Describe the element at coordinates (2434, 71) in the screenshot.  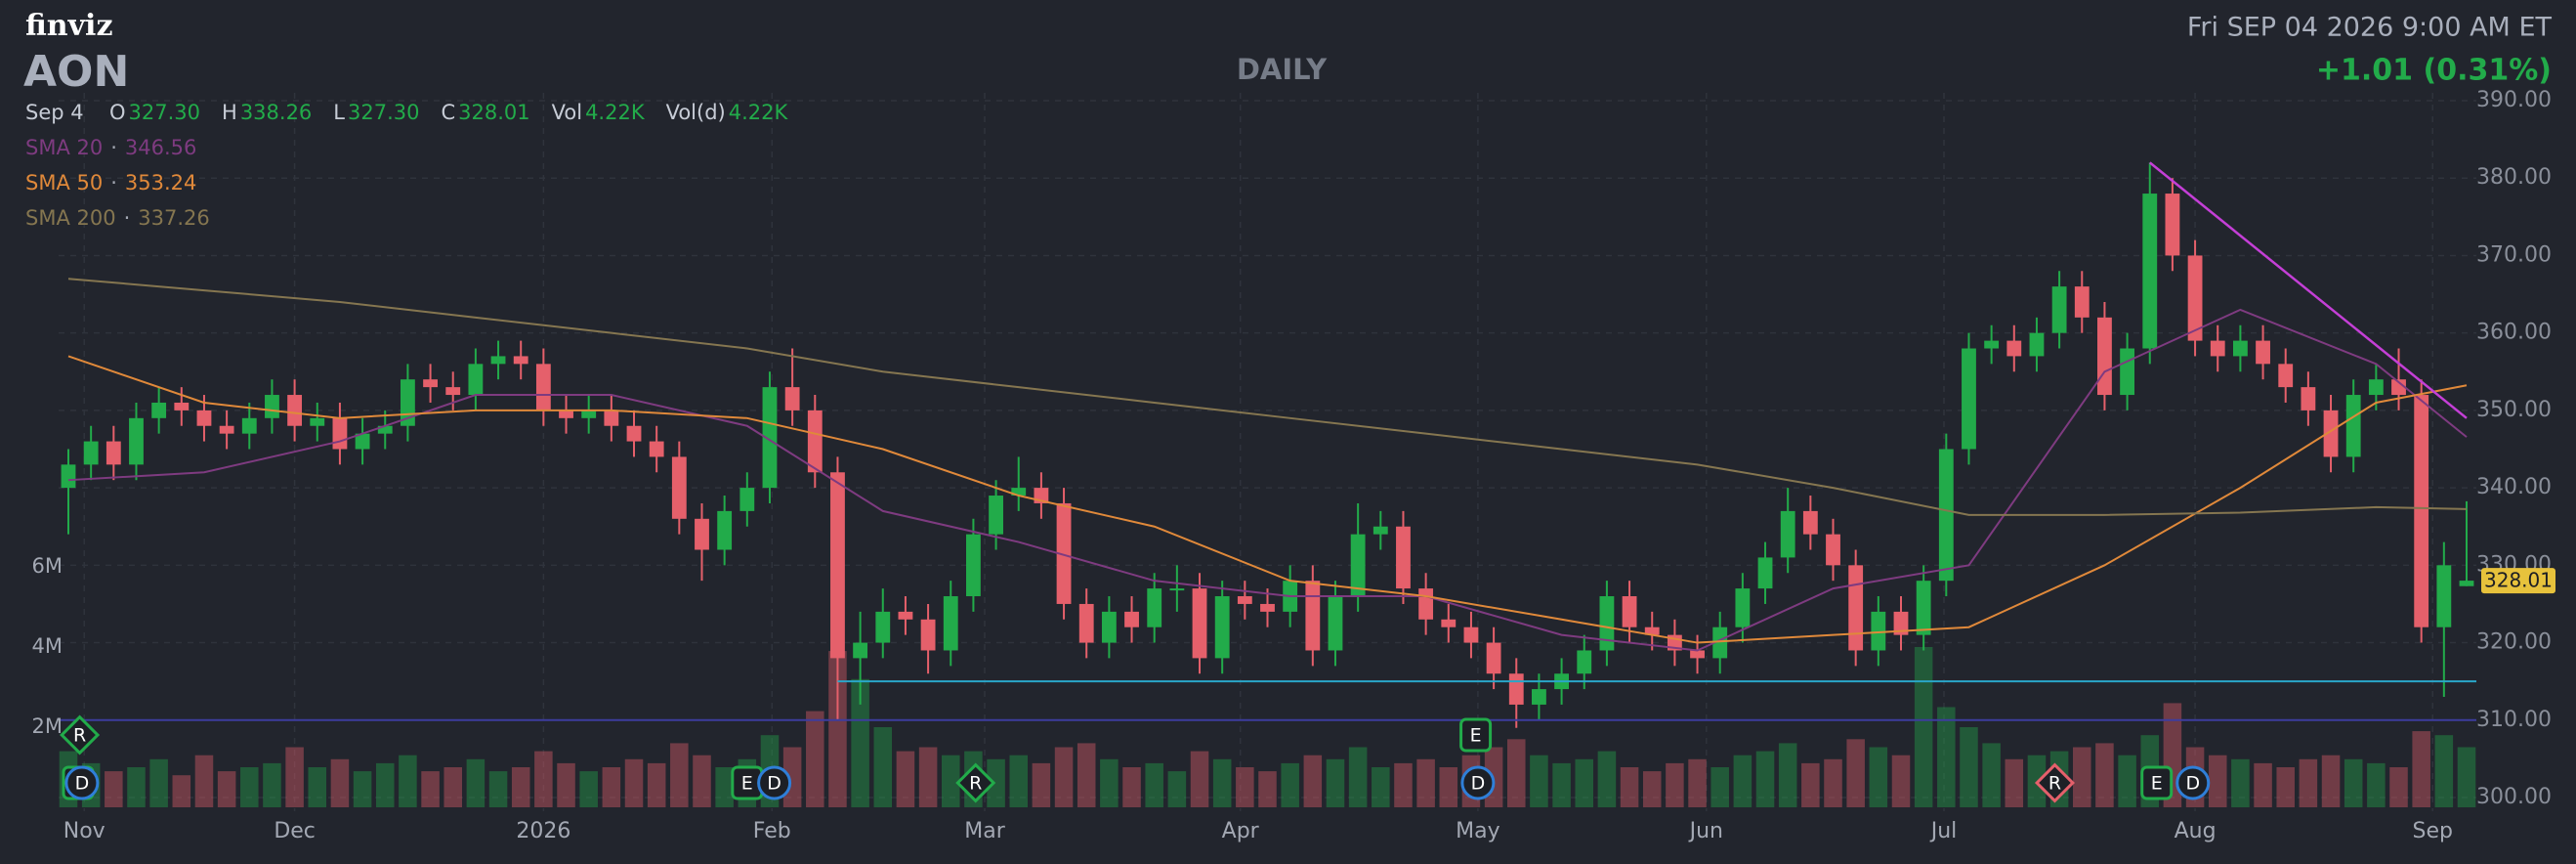
I see `price-change: +1.01 (0.31%)` at that location.